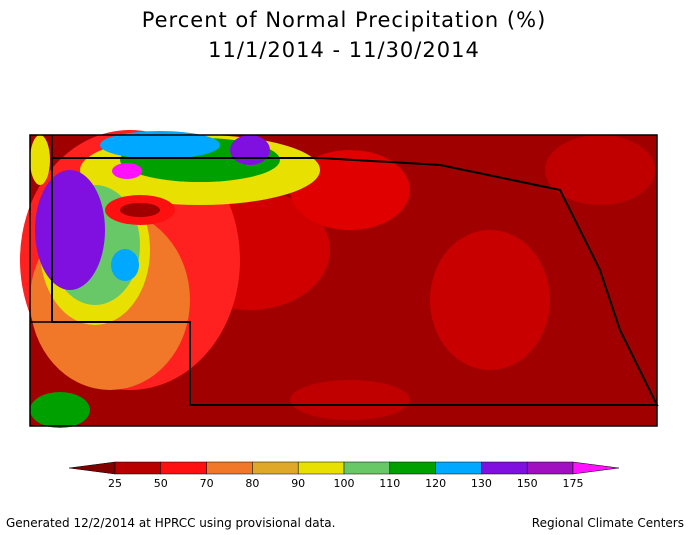 The height and width of the screenshot is (535, 688). I want to click on legend-tick-label: 130, so click(481, 483).